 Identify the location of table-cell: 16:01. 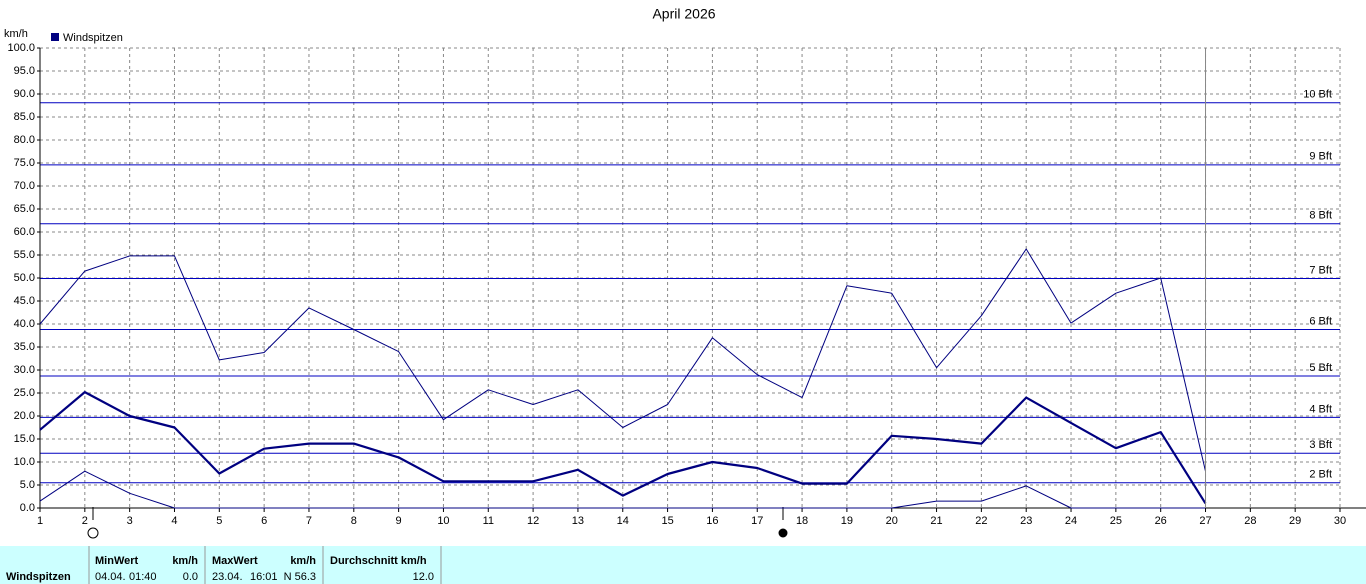
(264, 577).